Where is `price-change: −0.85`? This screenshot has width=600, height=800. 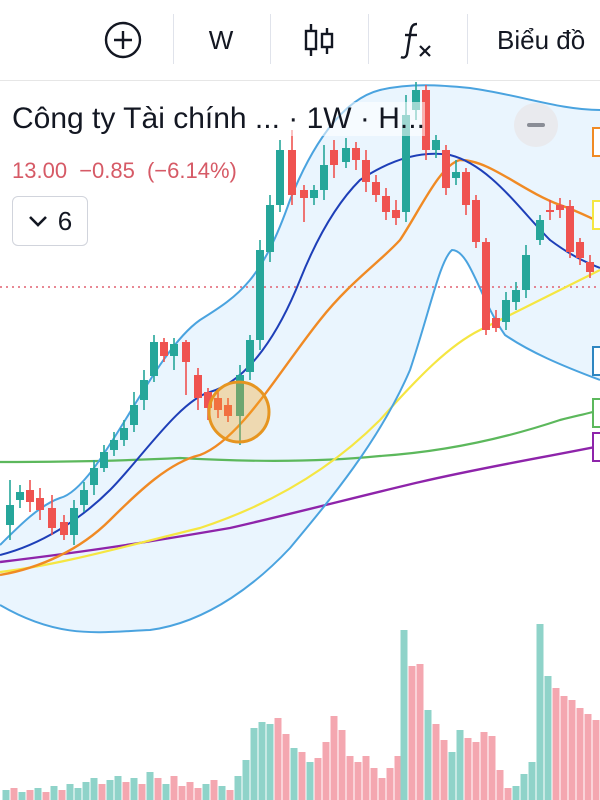 price-change: −0.85 is located at coordinates (107, 170).